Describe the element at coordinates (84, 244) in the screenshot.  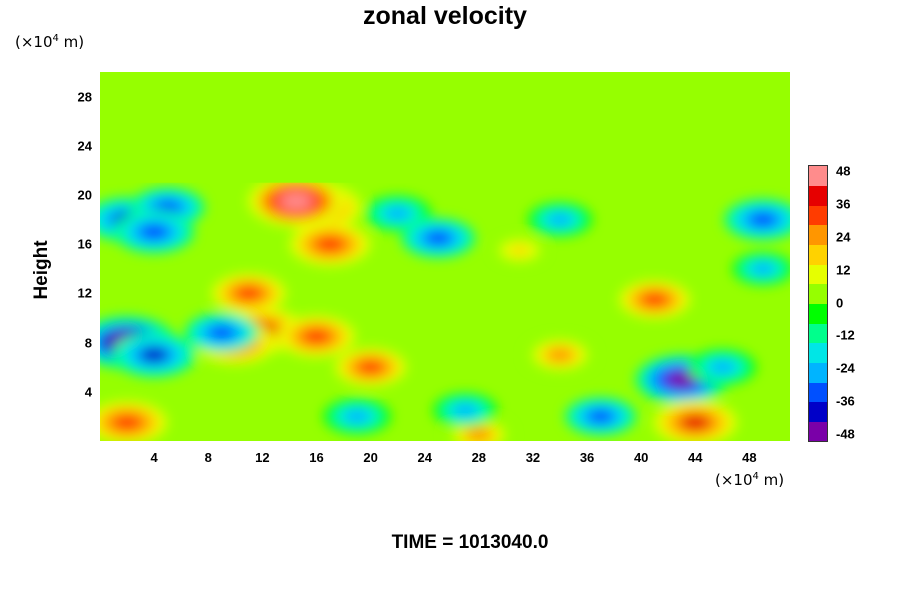
I see `y-tick-label: 16` at that location.